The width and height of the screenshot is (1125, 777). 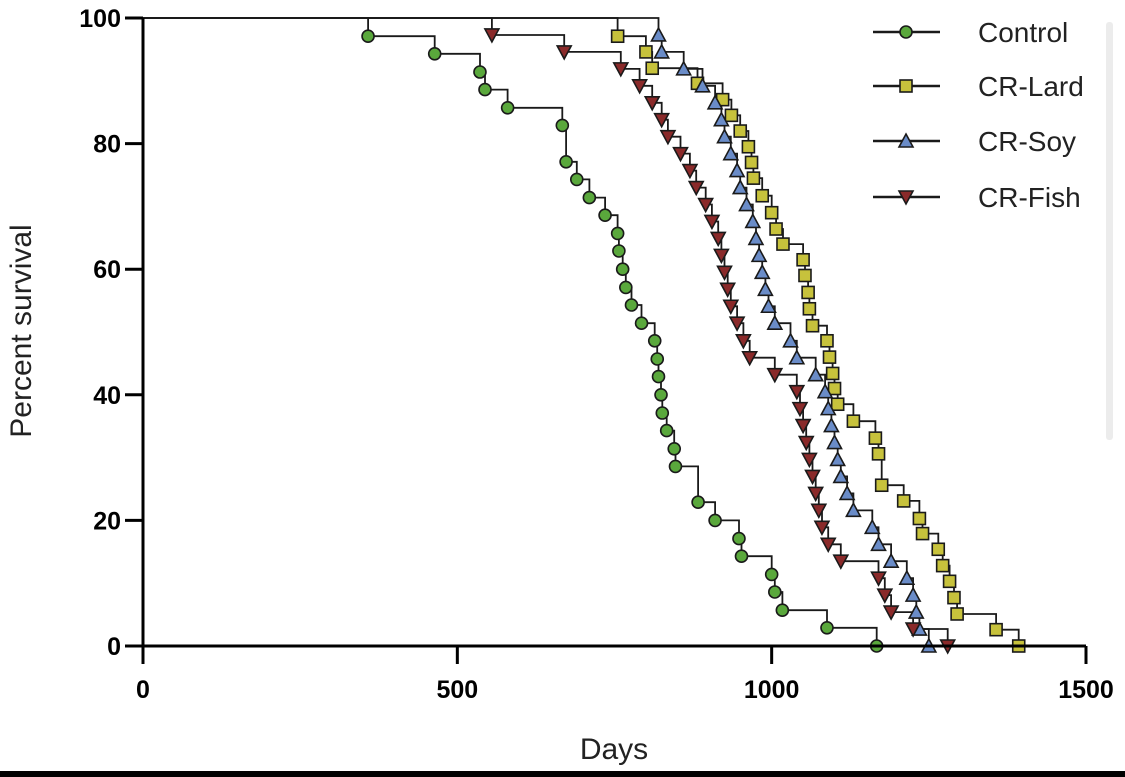 What do you see at coordinates (1027, 141) in the screenshot?
I see `legend-label-cr-soy: CR-Soy` at bounding box center [1027, 141].